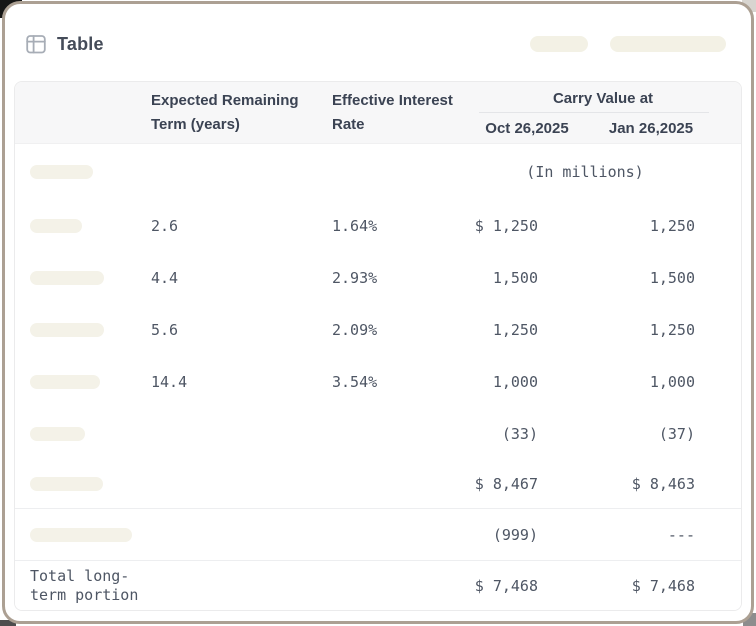 The image size is (756, 626). What do you see at coordinates (84, 585) in the screenshot?
I see `total-row-label: Total long-term portion` at bounding box center [84, 585].